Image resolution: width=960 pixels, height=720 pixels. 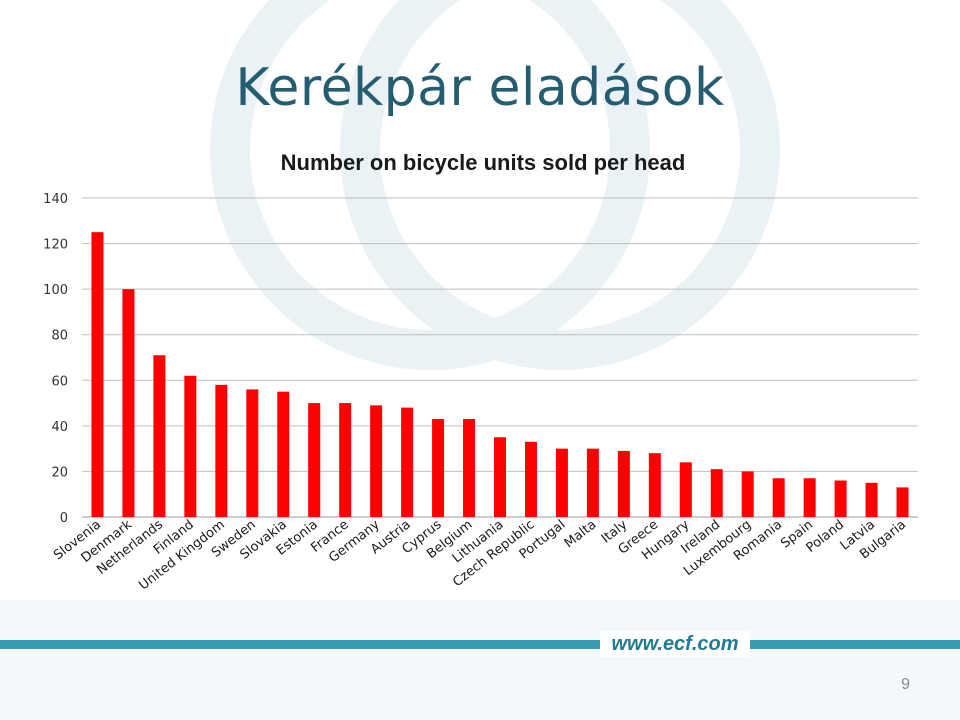 What do you see at coordinates (314, 460) in the screenshot?
I see `bar-estonia` at bounding box center [314, 460].